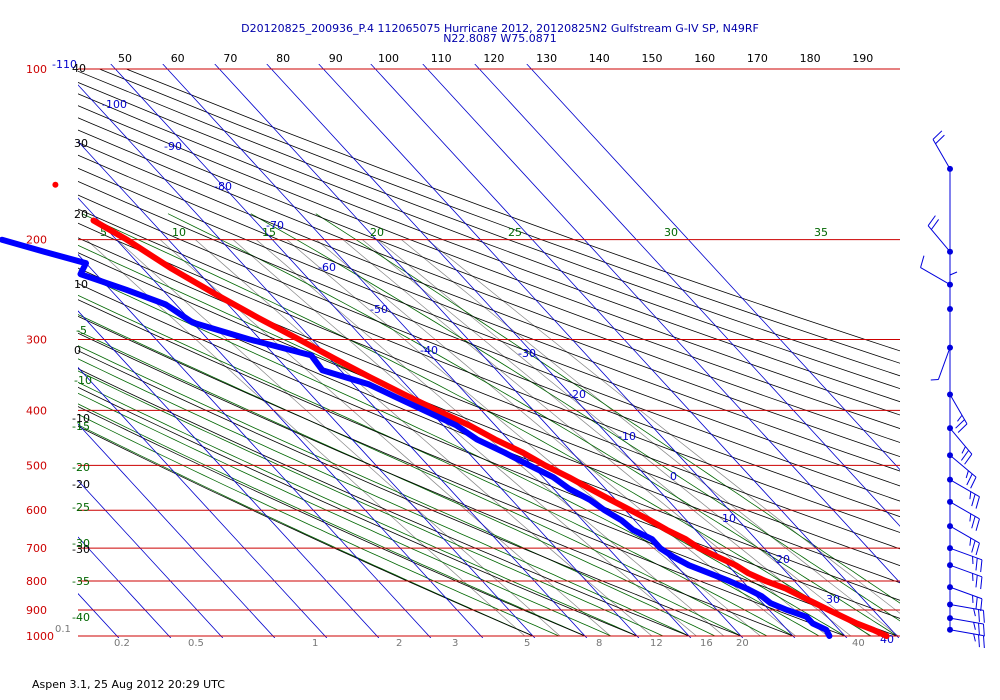  What do you see at coordinates (230, 58) in the screenshot?
I see `top-scale-label: 70` at bounding box center [230, 58].